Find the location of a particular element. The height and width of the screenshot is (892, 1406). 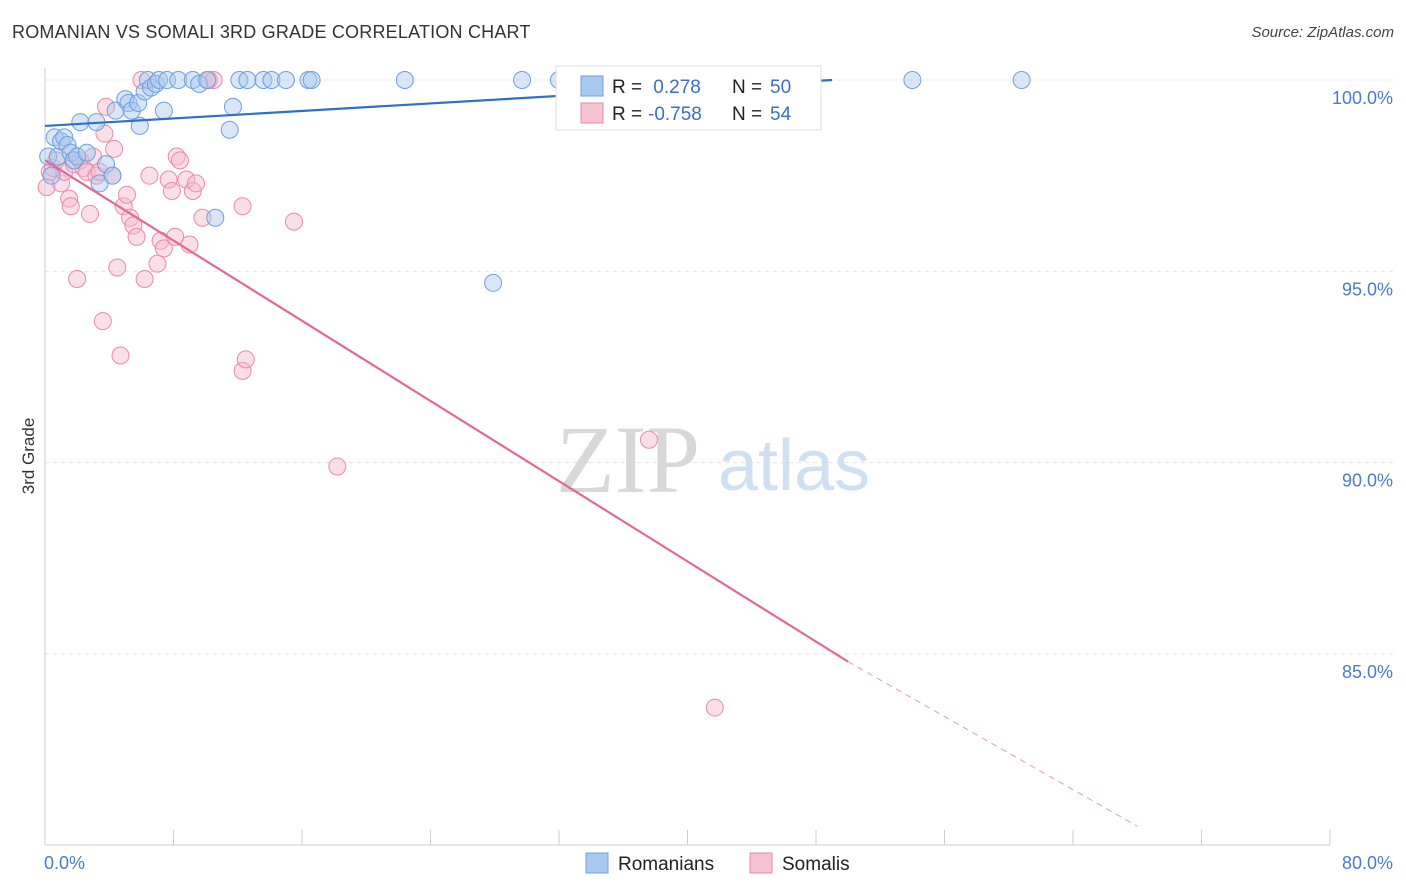

legend-r-label-somalis: R = is located at coordinates (627, 114).